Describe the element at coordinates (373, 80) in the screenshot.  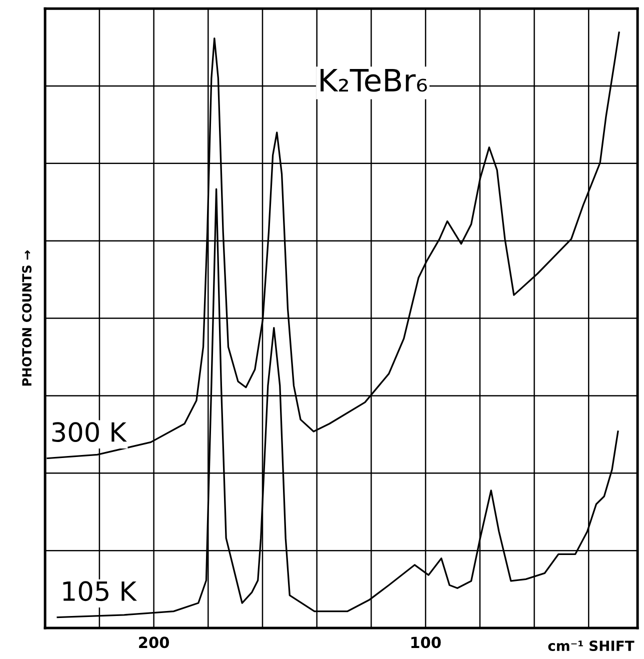
I see `annotation: K₂TeBr₆` at that location.